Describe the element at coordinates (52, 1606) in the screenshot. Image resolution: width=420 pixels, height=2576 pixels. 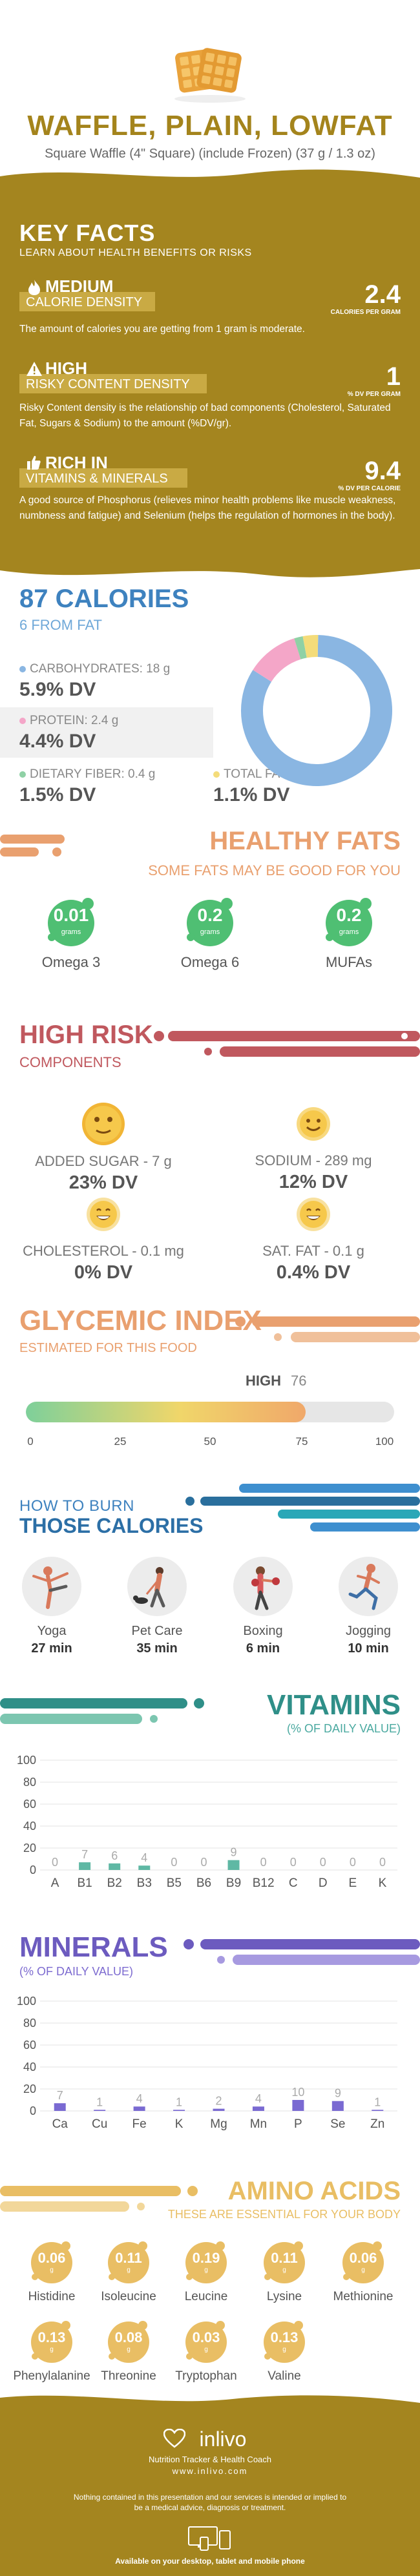
I see `activity-yoga: Yoga 27 min` at that location.